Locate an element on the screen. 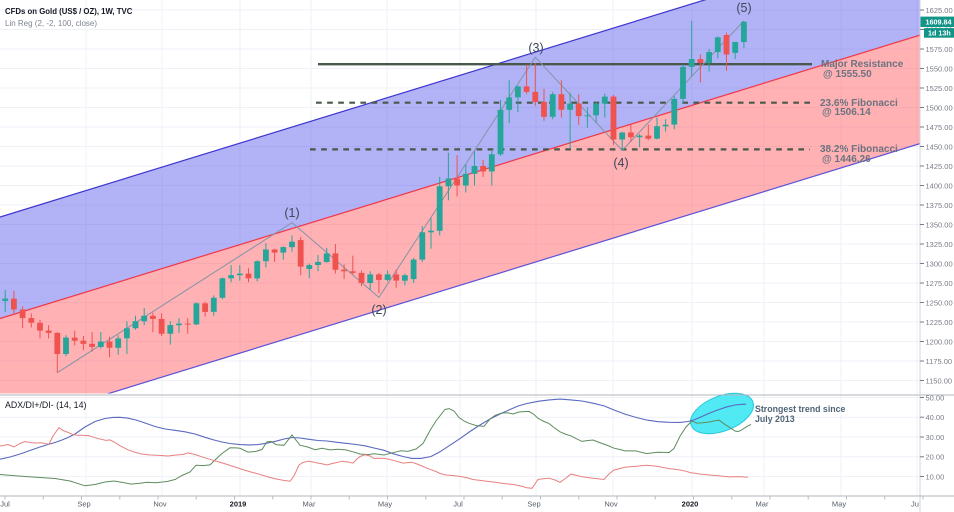 The height and width of the screenshot is (512, 954). svg-text: ADX/DI+/DI- (14, 14) is located at coordinates (45, 405).